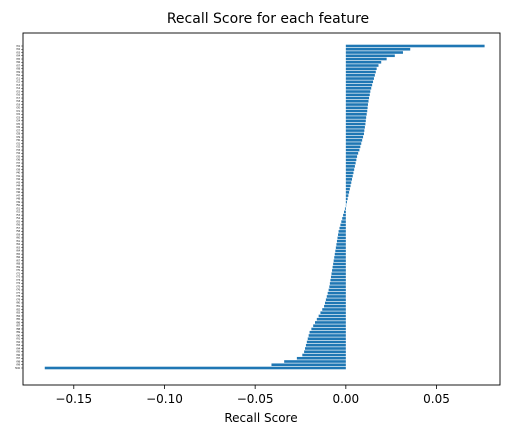 This screenshot has width=514, height=435. I want to click on y-tick-label: f40, so click(18, 173).